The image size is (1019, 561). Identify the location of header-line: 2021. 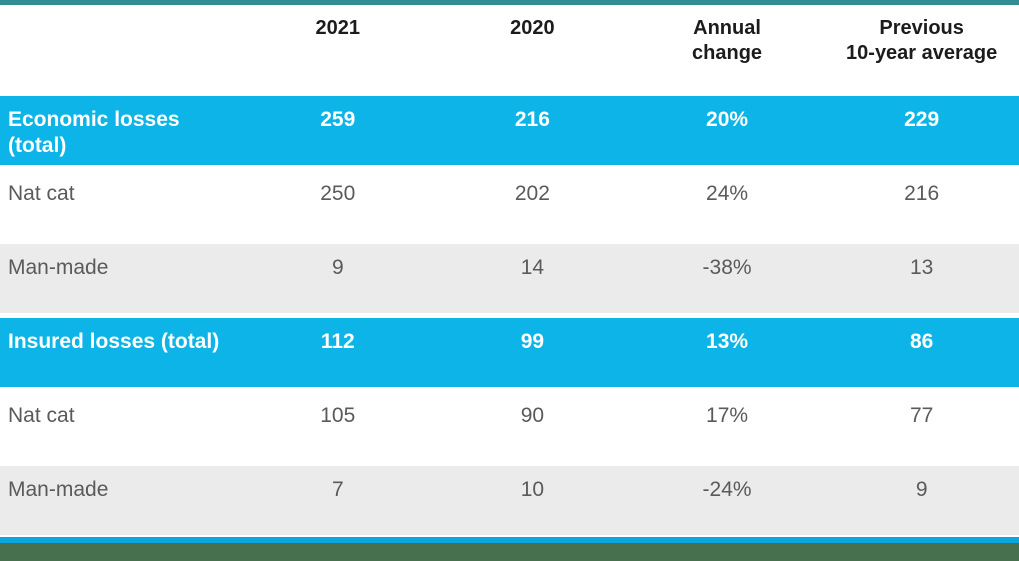
(338, 28).